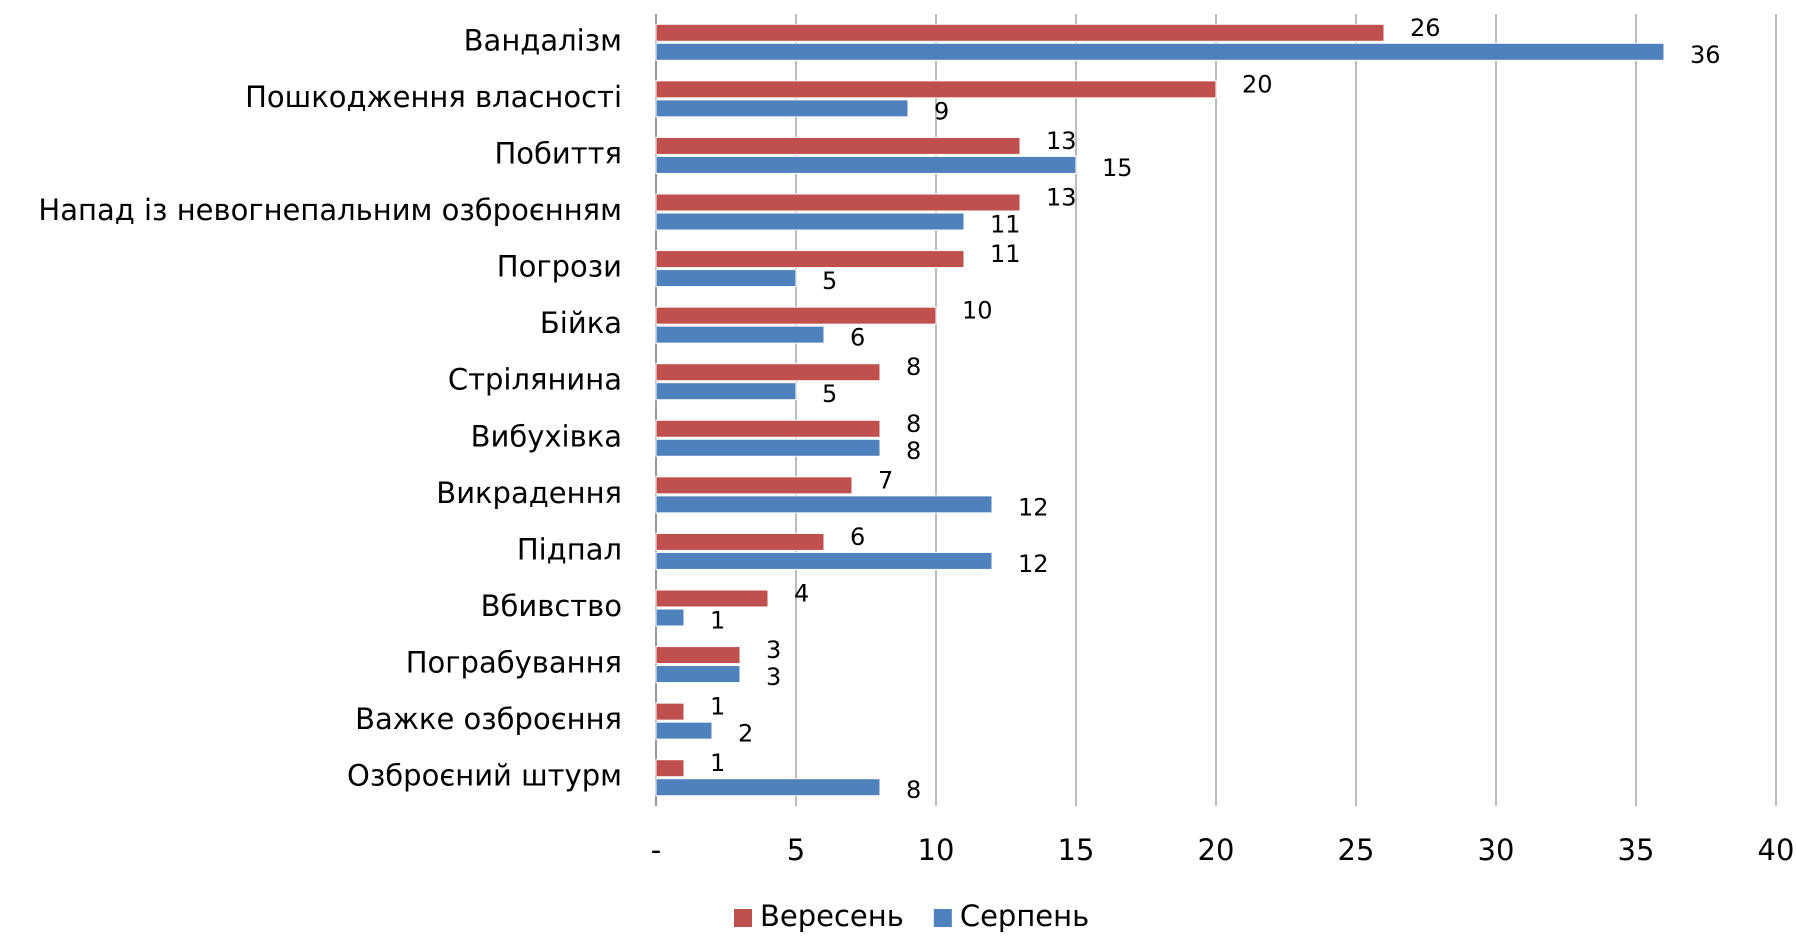 The width and height of the screenshot is (1796, 936). I want to click on category-label: Озброєний штурм, so click(484, 776).